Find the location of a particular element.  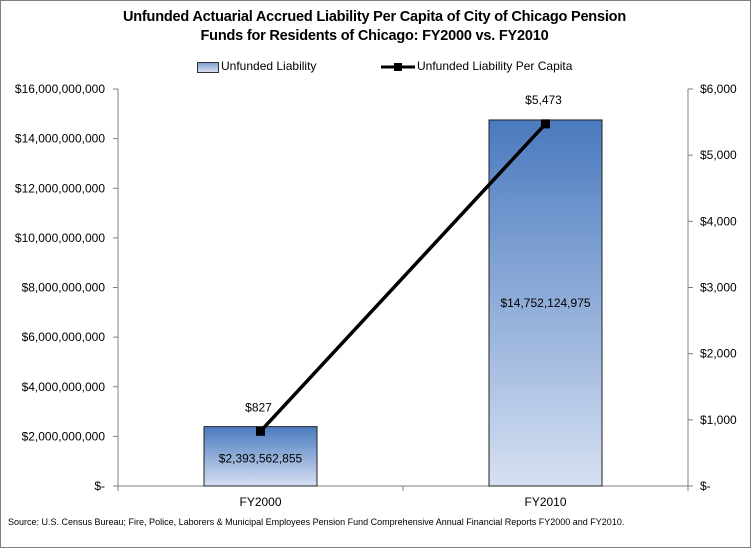

legend-bar-label: Unfunded Liability is located at coordinates (269, 66).